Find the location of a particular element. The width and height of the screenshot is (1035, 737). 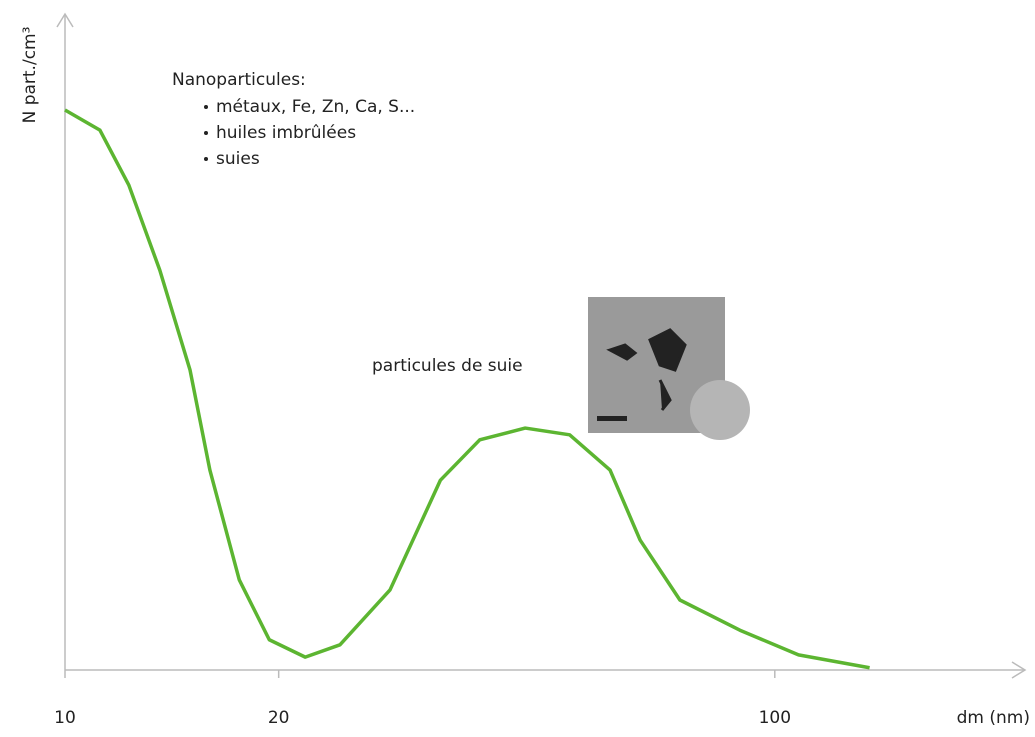

x-tick-label: 10 is located at coordinates (65, 718).